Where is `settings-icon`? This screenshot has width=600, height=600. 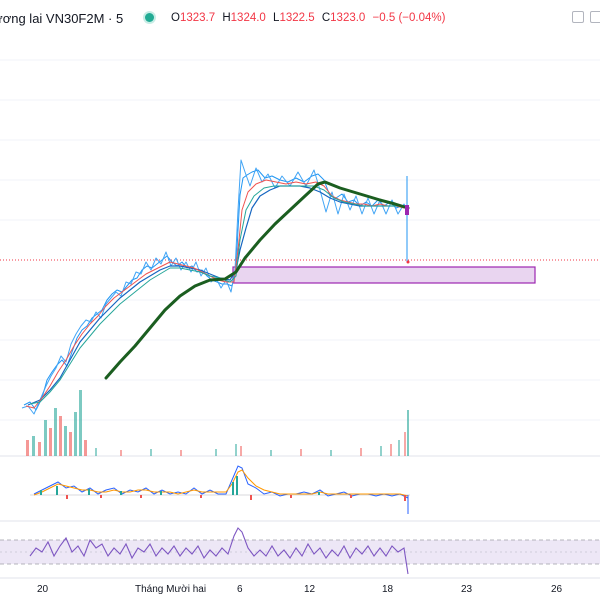 settings-icon is located at coordinates (595, 17).